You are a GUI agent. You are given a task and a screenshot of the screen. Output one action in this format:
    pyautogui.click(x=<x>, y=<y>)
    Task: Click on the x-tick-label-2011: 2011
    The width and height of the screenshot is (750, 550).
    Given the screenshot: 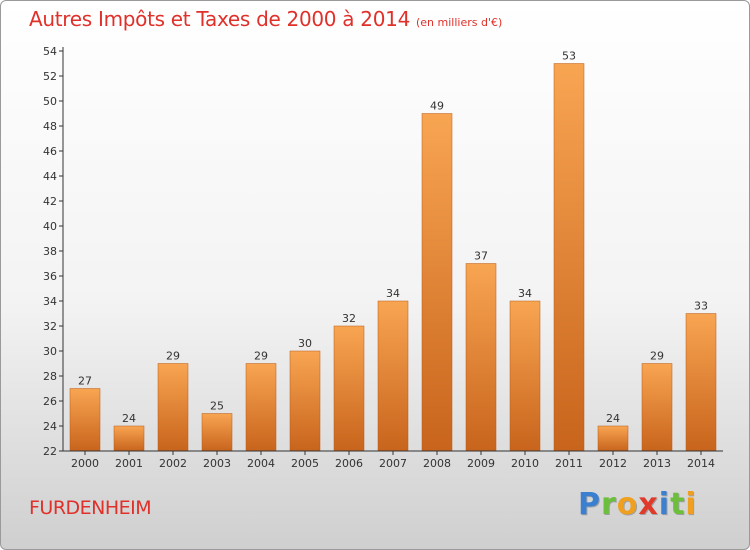 What is the action you would take?
    pyautogui.click(x=569, y=463)
    